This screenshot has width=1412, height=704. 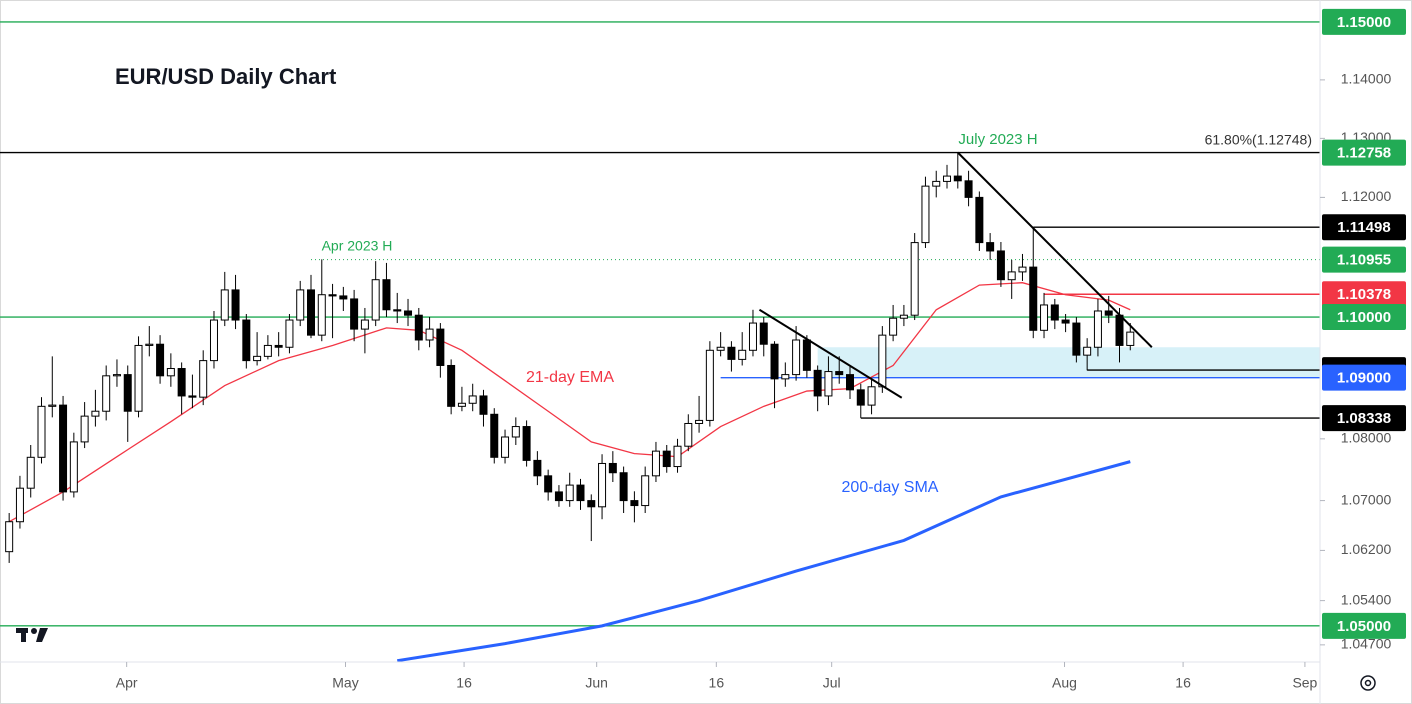 What do you see at coordinates (1366, 196) in the screenshot?
I see `y-tick-label: 1.12000` at bounding box center [1366, 196].